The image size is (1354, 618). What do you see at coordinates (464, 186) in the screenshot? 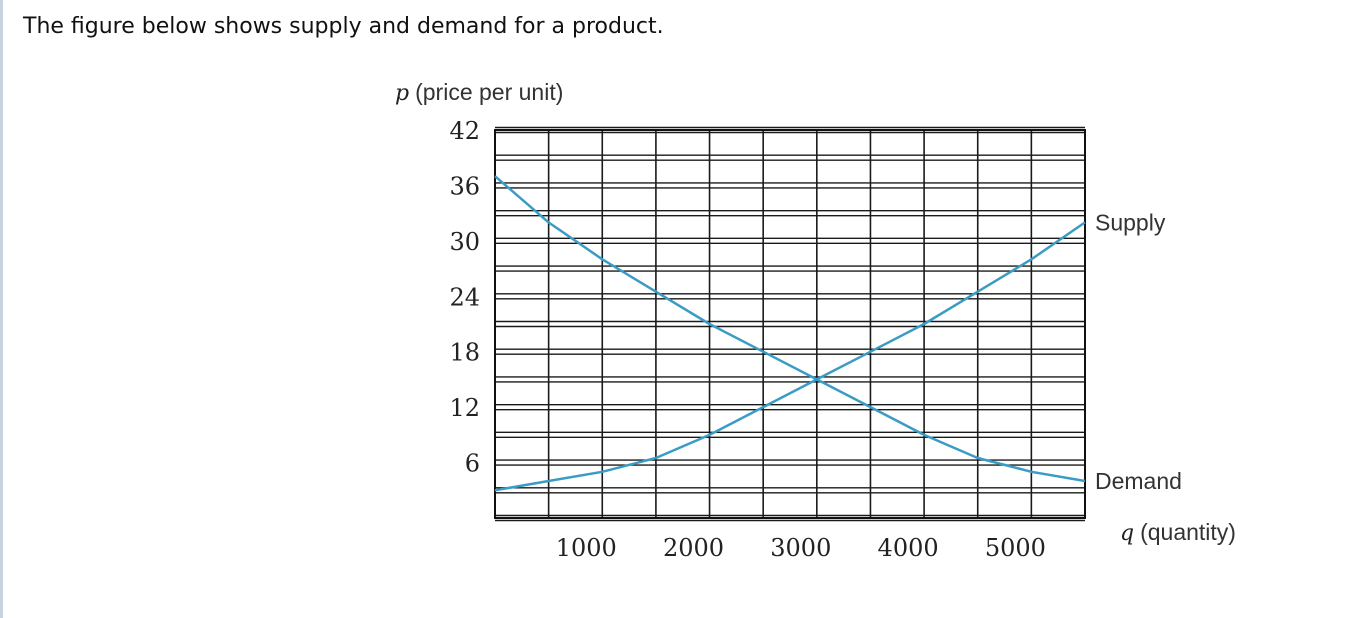
I see `y-tick-label: 36` at bounding box center [464, 186].